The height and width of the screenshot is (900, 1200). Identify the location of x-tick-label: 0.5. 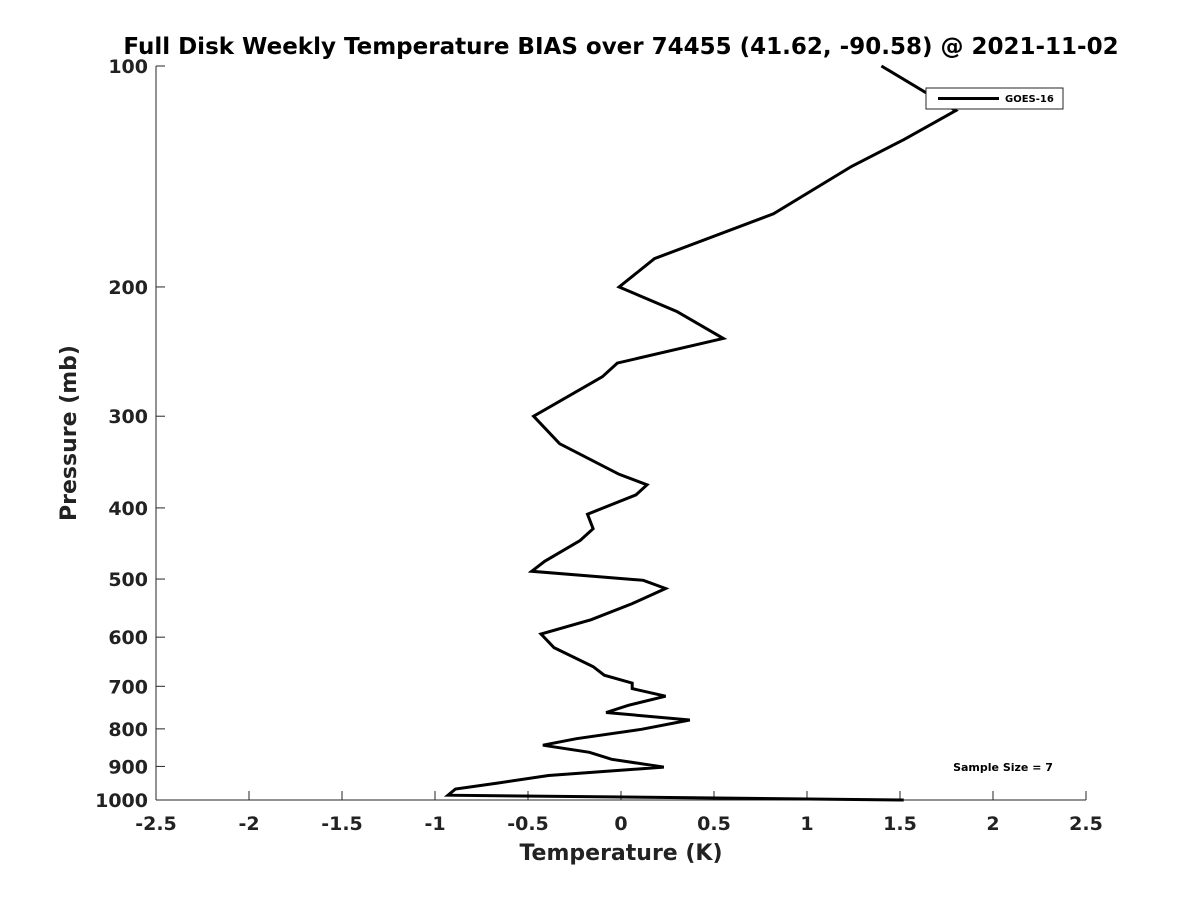
(714, 824).